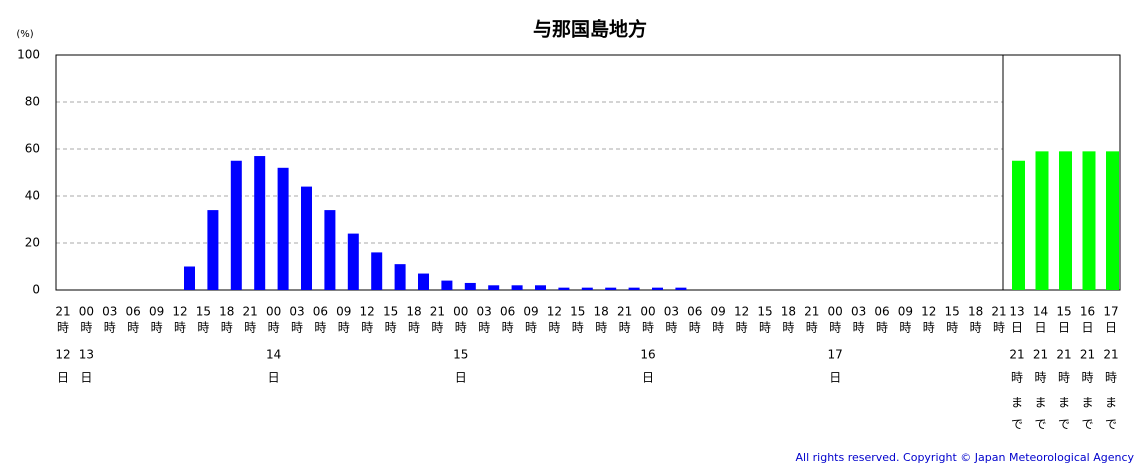 The height and width of the screenshot is (469, 1140). Describe the element at coordinates (24, 34) in the screenshot. I see `y-unit: (%)` at that location.